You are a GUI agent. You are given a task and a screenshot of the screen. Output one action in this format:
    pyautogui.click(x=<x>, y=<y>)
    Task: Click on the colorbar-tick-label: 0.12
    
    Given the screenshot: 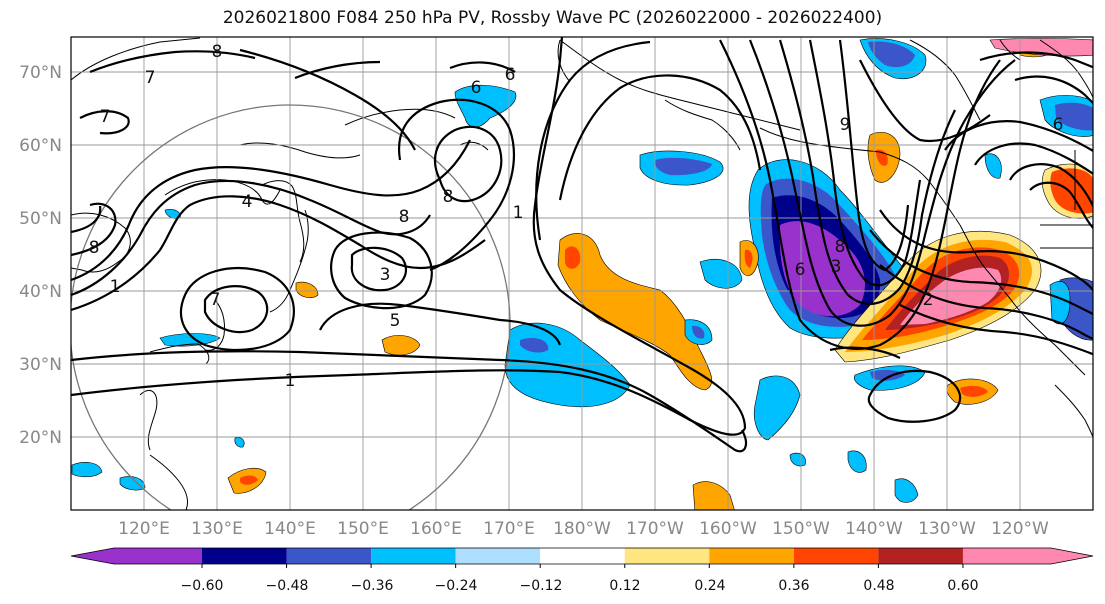 What is the action you would take?
    pyautogui.click(x=624, y=586)
    